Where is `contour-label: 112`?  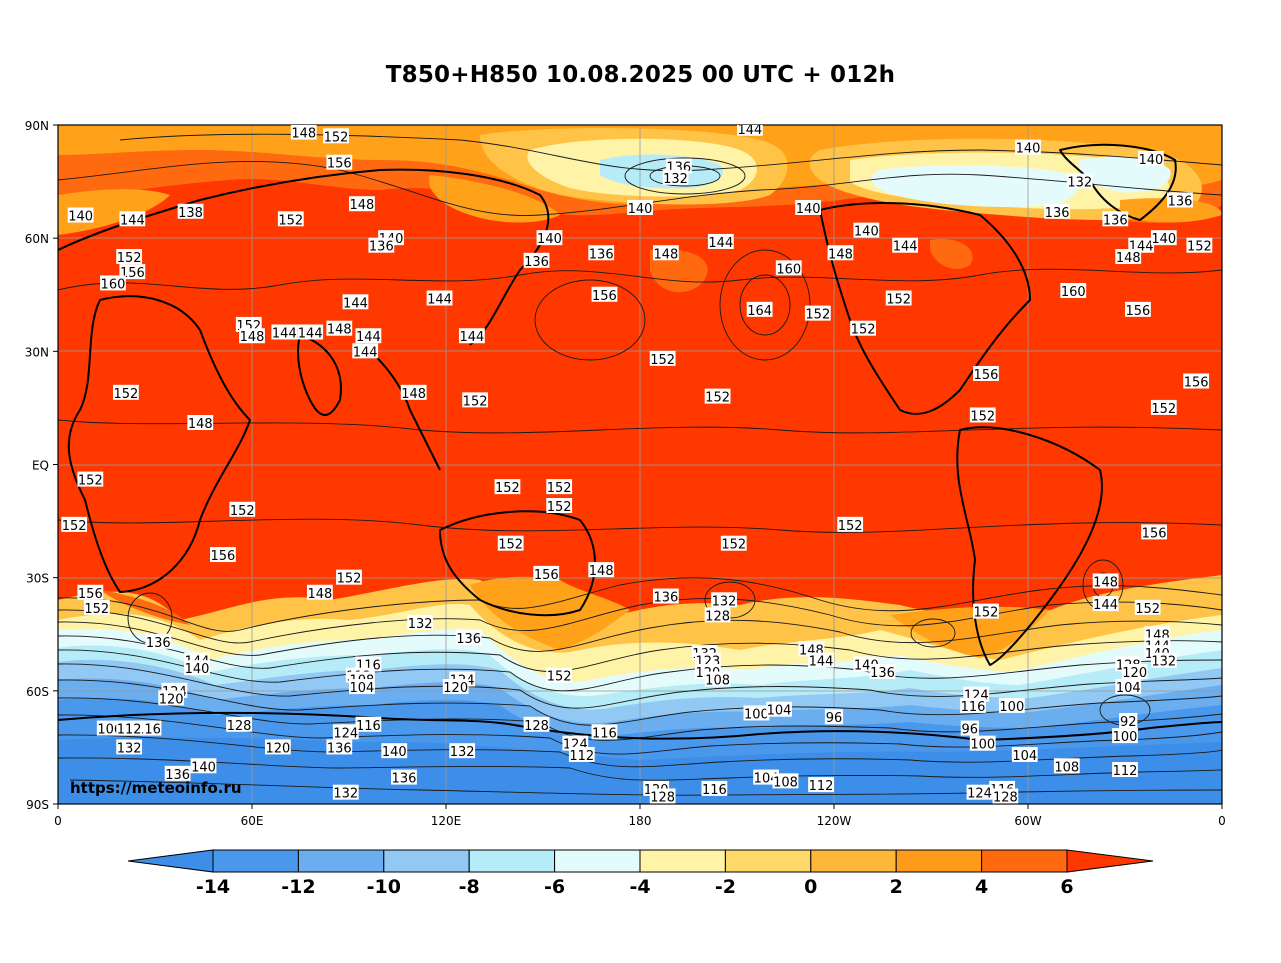 contour-label: 112 is located at coordinates (581, 755).